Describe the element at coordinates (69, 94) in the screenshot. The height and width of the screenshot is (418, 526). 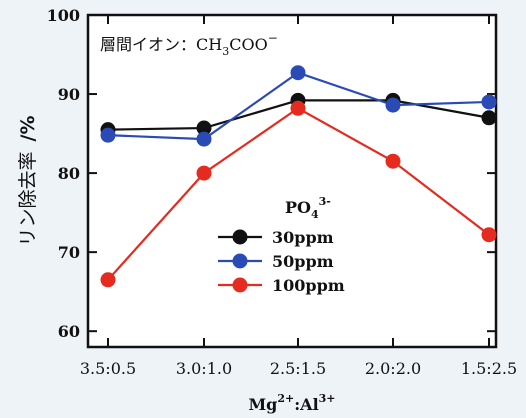
I see `y-tick-label: 90` at that location.